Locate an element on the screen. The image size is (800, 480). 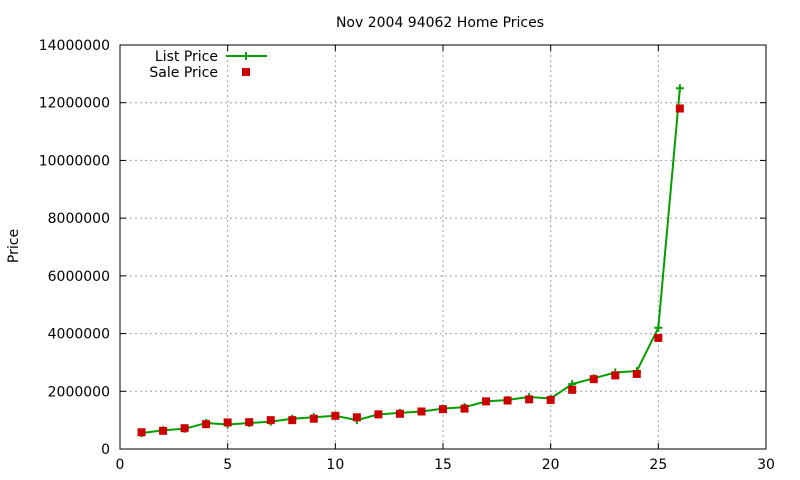
y-tick-label: 2000000 is located at coordinates (79, 392).